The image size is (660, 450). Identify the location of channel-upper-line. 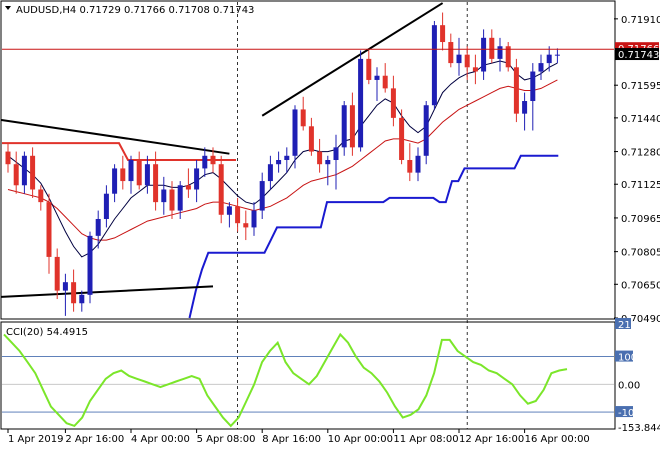
(119, 151).